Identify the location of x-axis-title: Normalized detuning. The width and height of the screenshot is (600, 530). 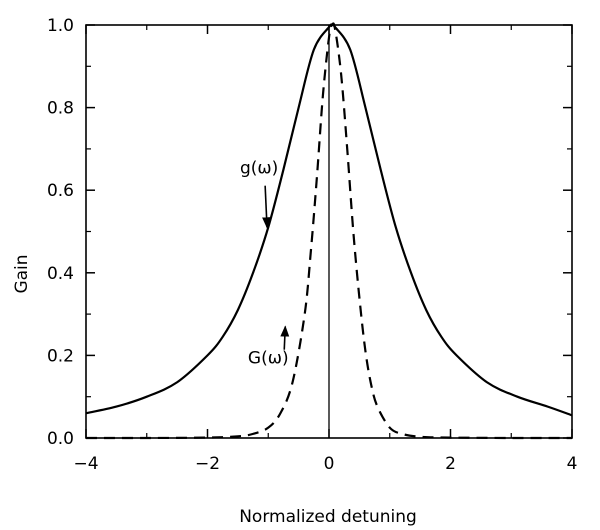
(328, 517).